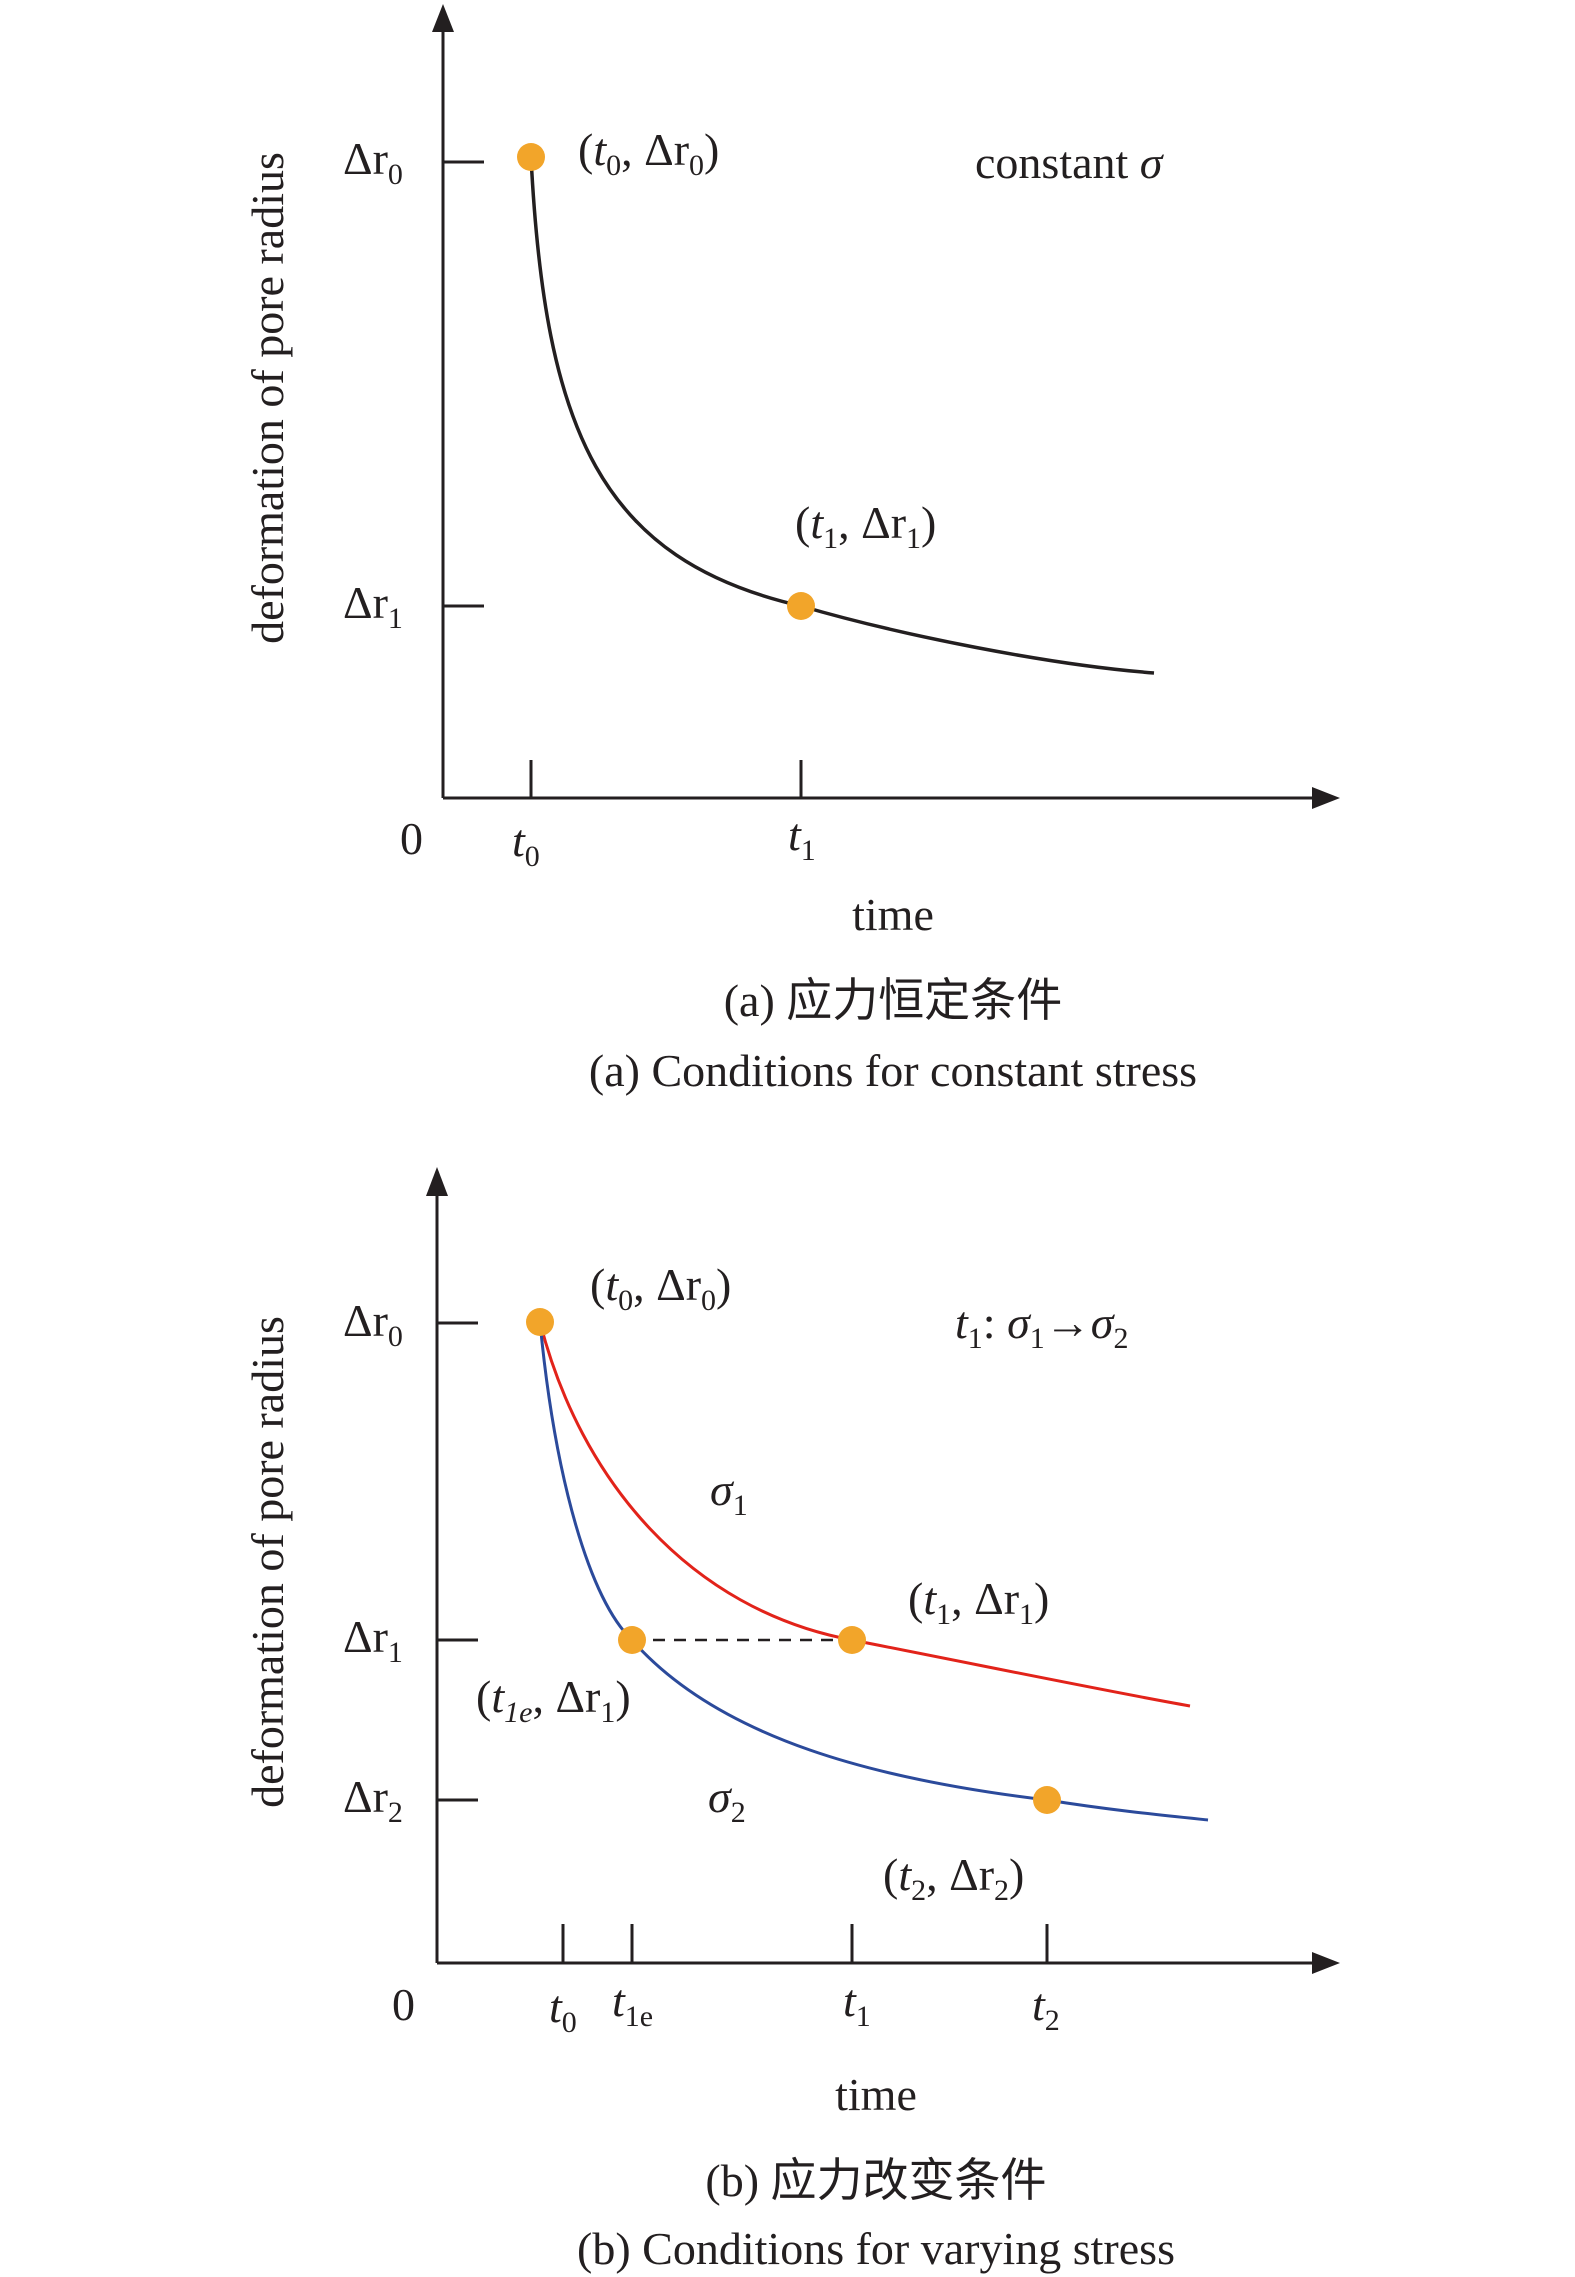 The height and width of the screenshot is (2277, 1575). What do you see at coordinates (727, 1800) in the screenshot?
I see `curve-label-sigma2: σ2` at bounding box center [727, 1800].